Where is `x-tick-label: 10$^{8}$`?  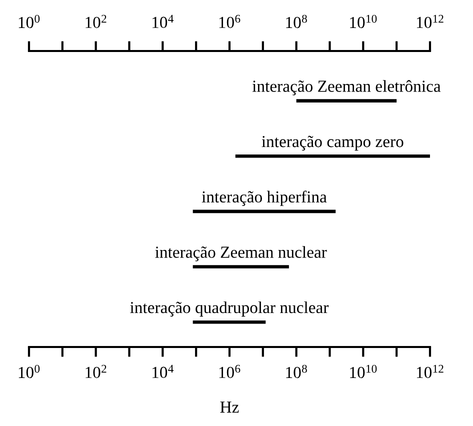 x-tick-label: 10$^{8}$ is located at coordinates (296, 371).